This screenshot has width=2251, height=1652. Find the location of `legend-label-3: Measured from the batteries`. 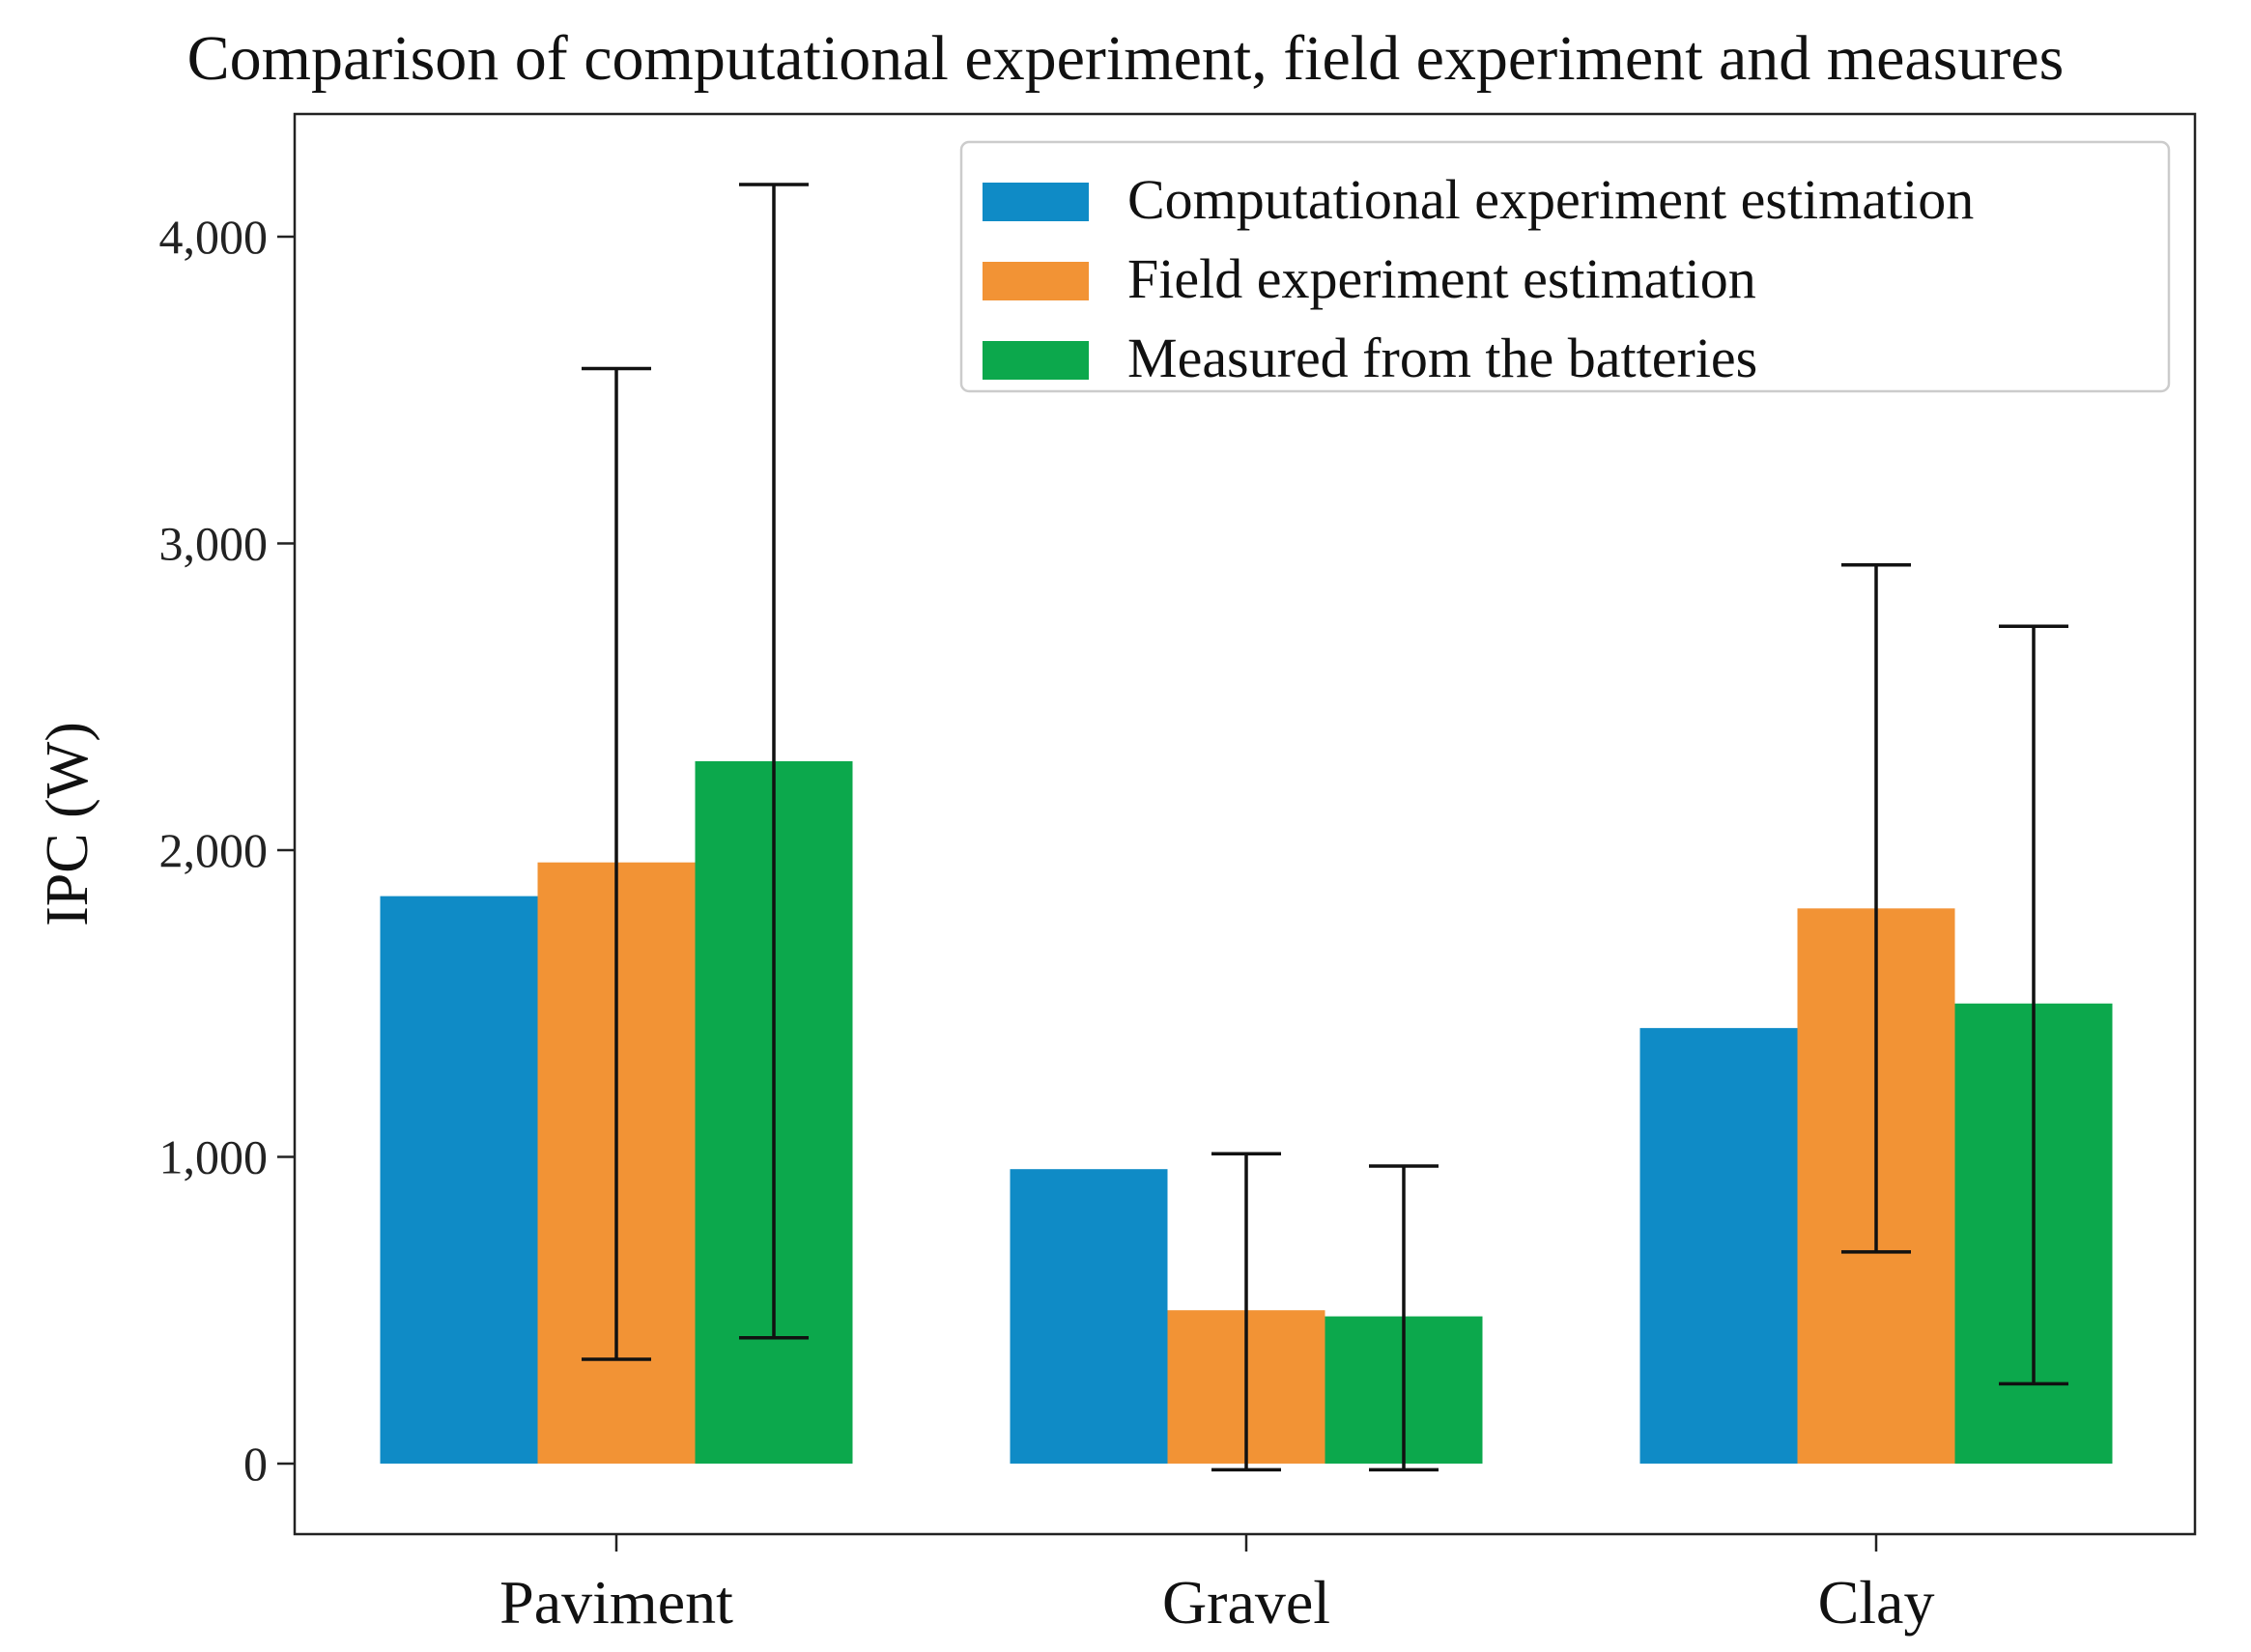

legend-label-3: Measured from the batteries is located at coordinates (1442, 358).